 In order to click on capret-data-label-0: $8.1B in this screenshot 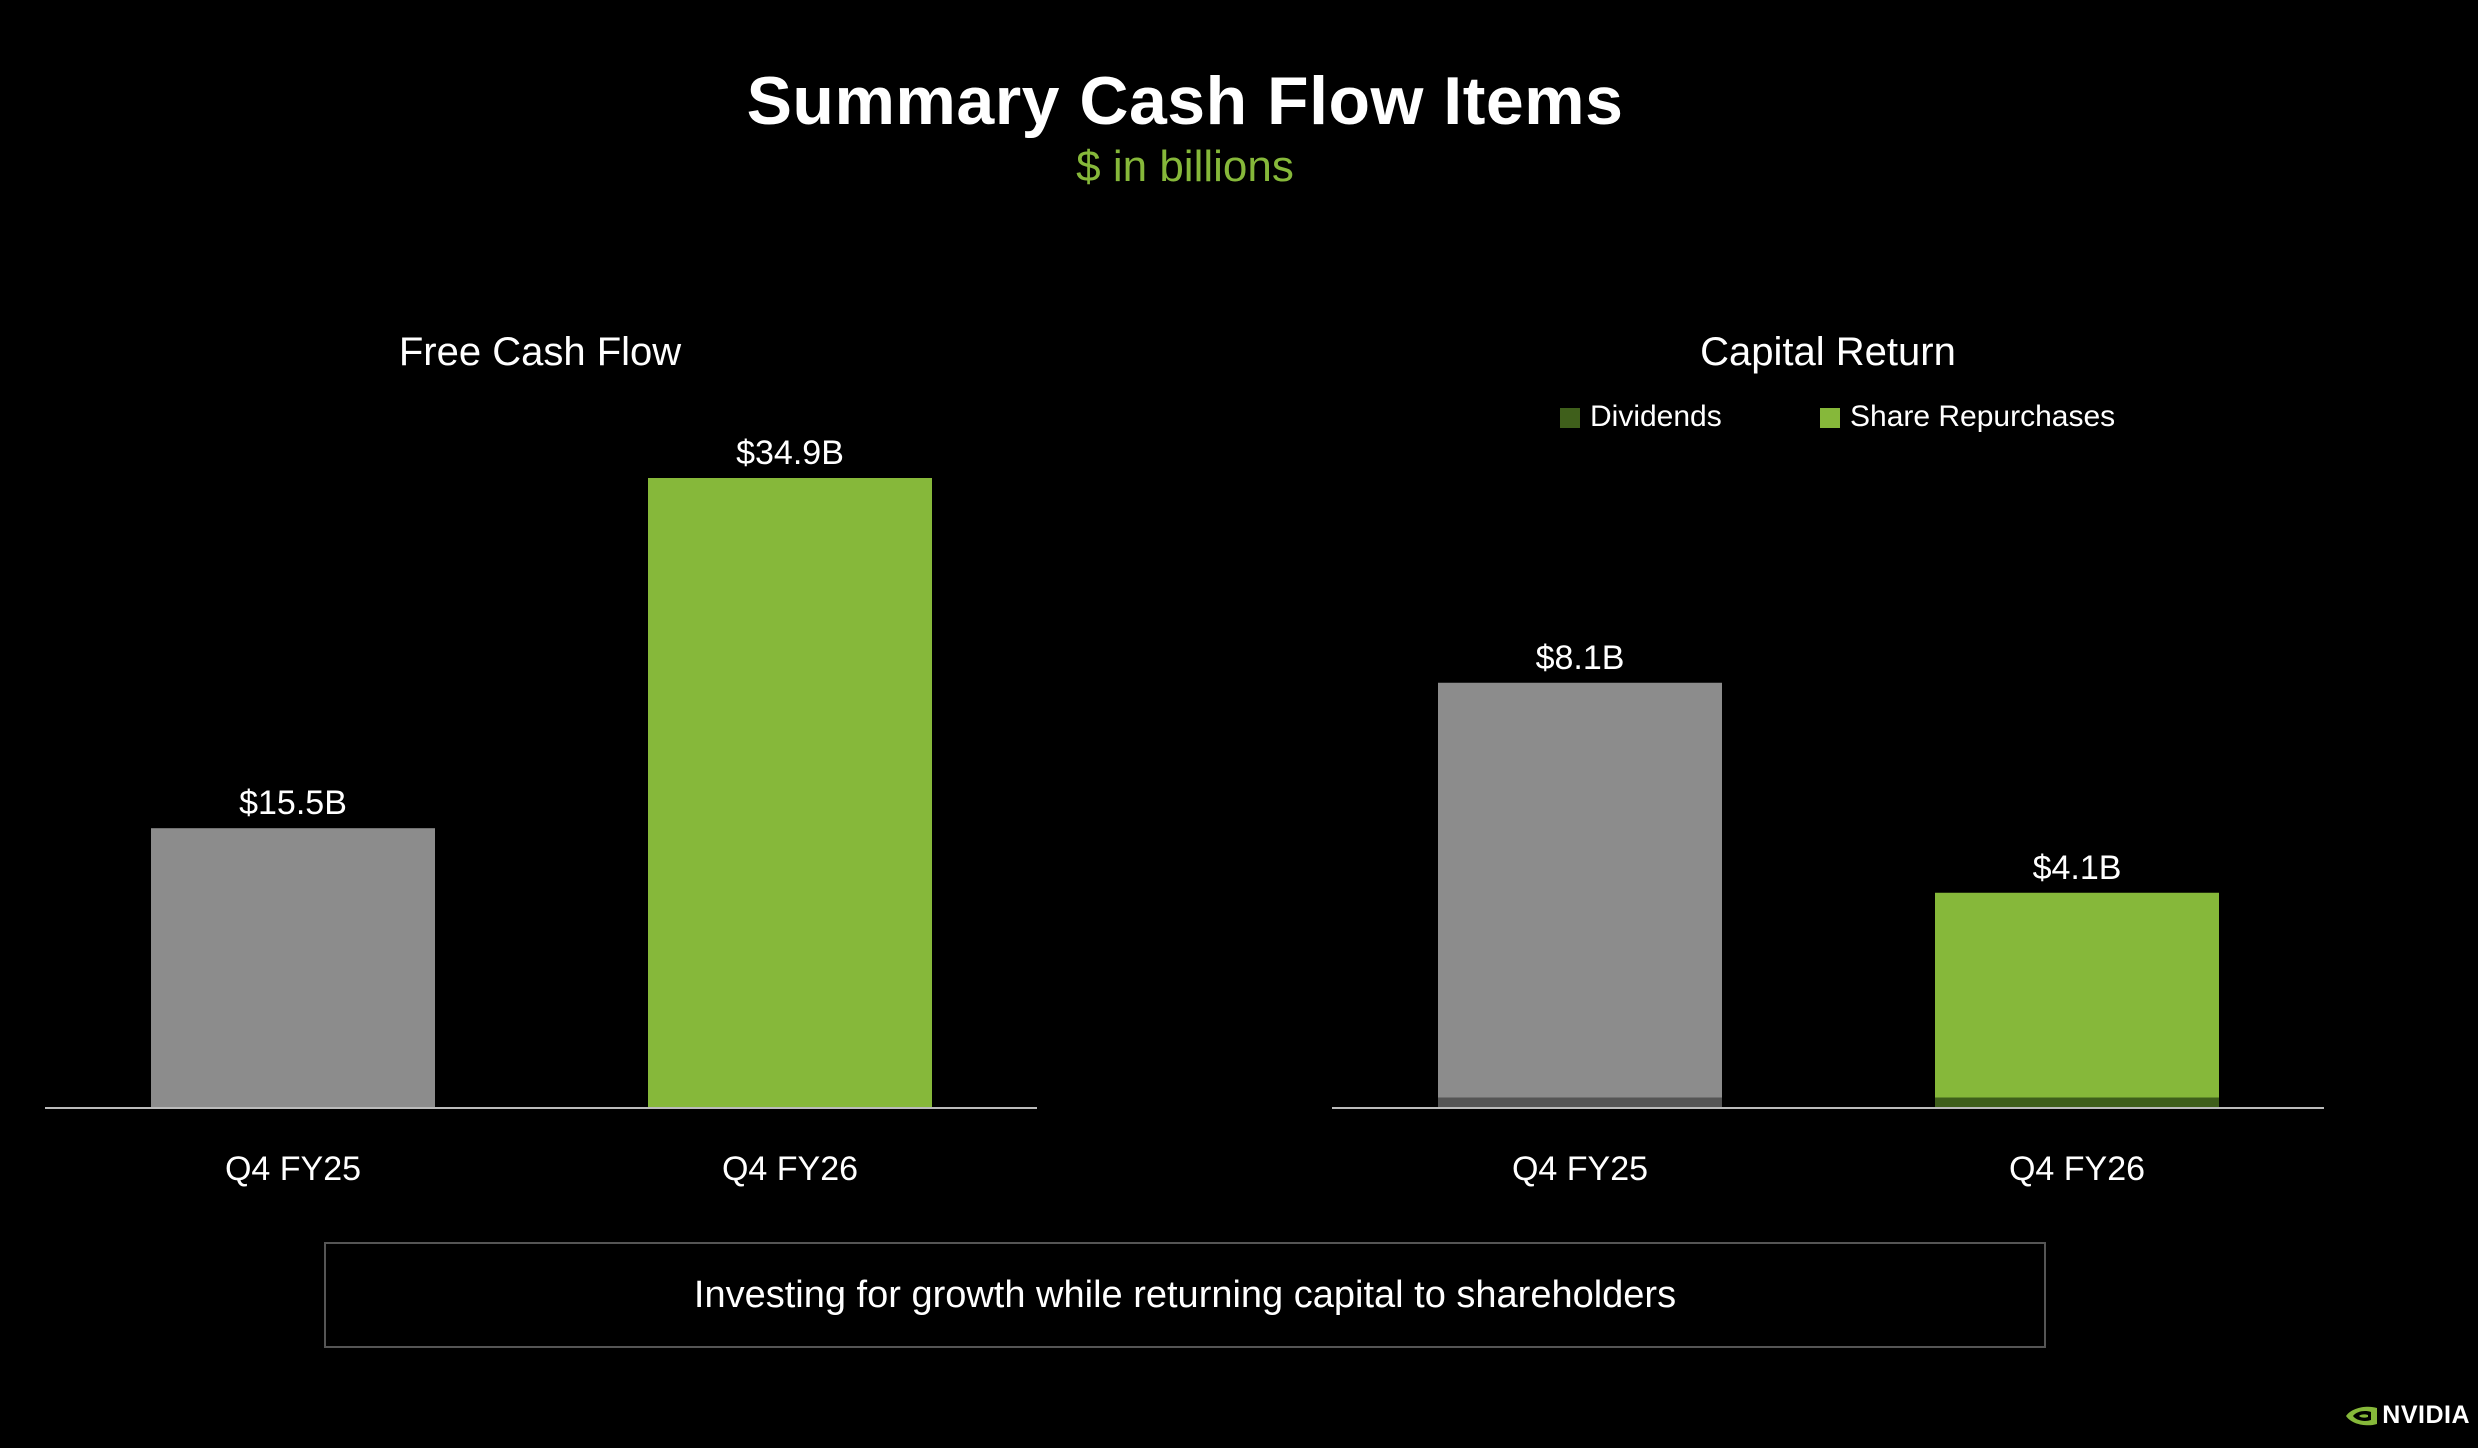, I will do `click(1580, 658)`.